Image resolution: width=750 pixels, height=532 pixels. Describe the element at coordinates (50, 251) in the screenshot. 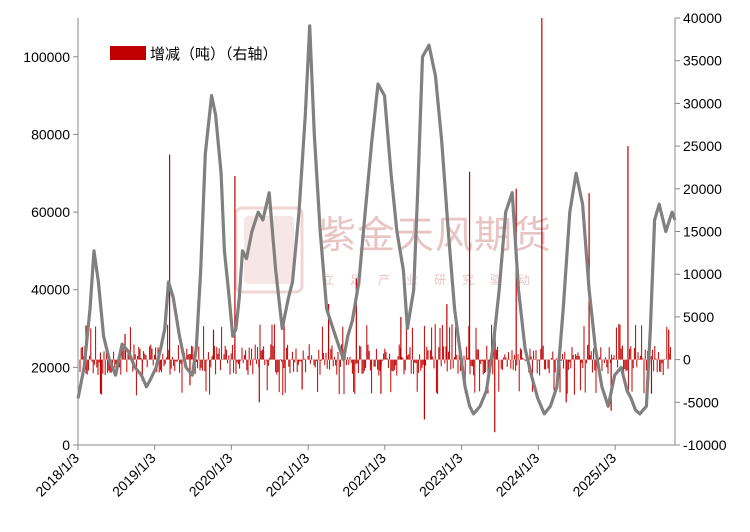

I see `left-axis-ticks: 0 20000 40000 60000 80000 100000` at that location.